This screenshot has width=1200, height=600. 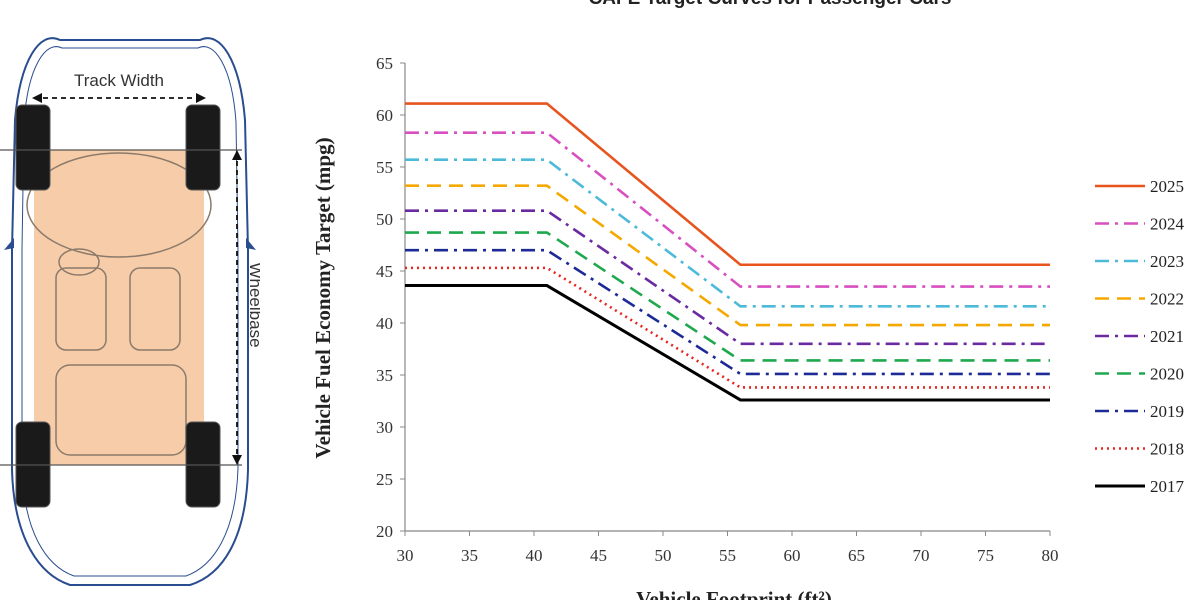 I want to click on series-line-2019, so click(x=727, y=312).